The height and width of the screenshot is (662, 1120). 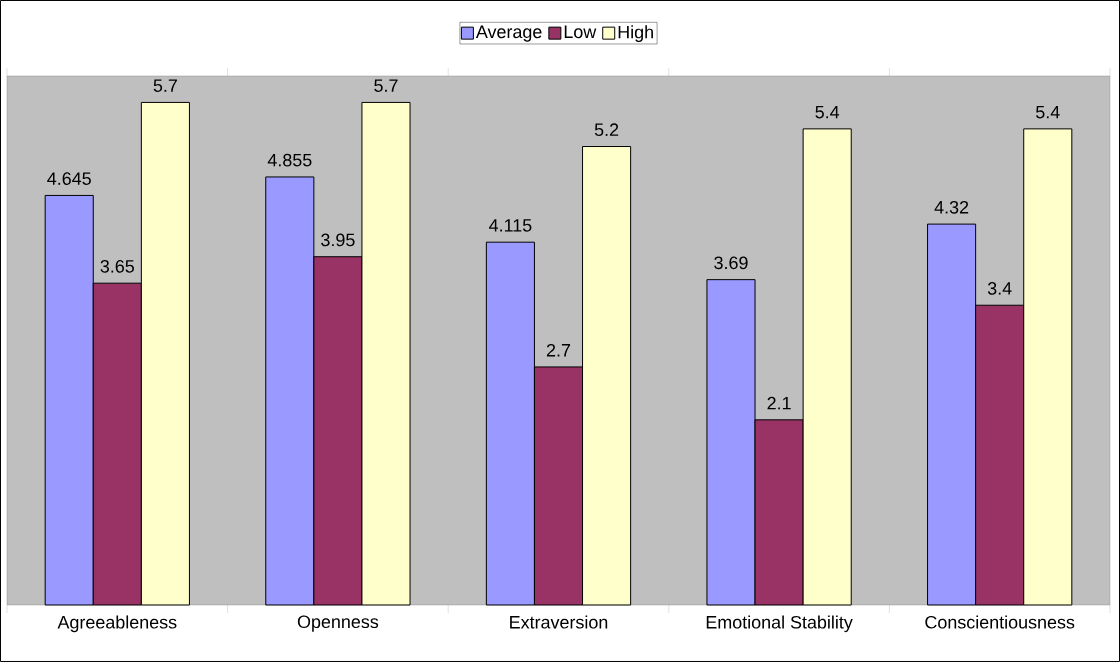 What do you see at coordinates (635, 34) in the screenshot?
I see `legend-label: High` at bounding box center [635, 34].